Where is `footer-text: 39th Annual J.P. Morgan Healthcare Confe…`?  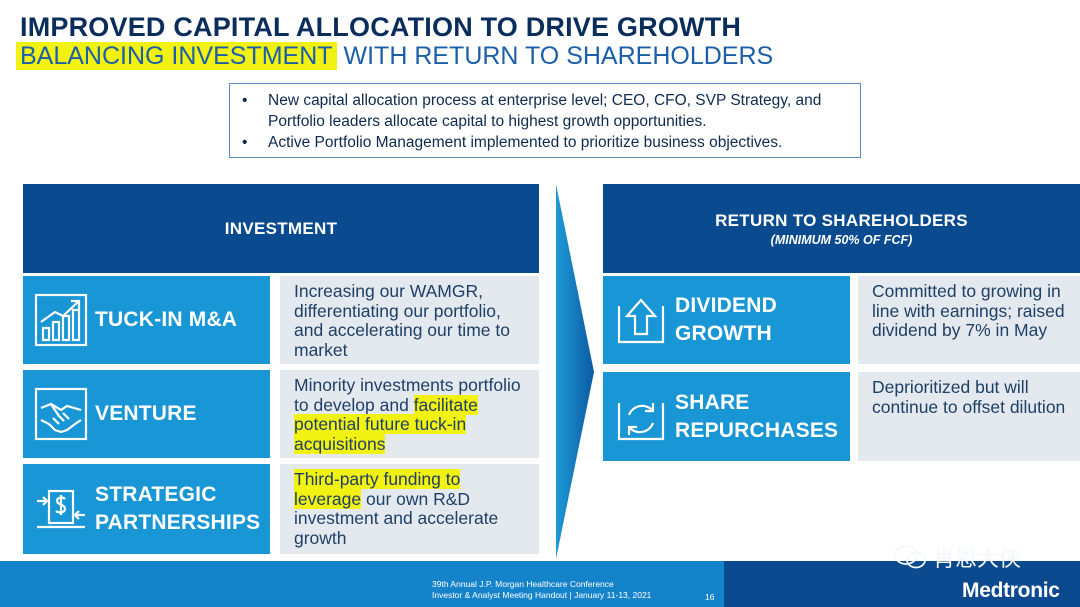
footer-text: 39th Annual J.P. Morgan Healthcare Confe… is located at coordinates (542, 589).